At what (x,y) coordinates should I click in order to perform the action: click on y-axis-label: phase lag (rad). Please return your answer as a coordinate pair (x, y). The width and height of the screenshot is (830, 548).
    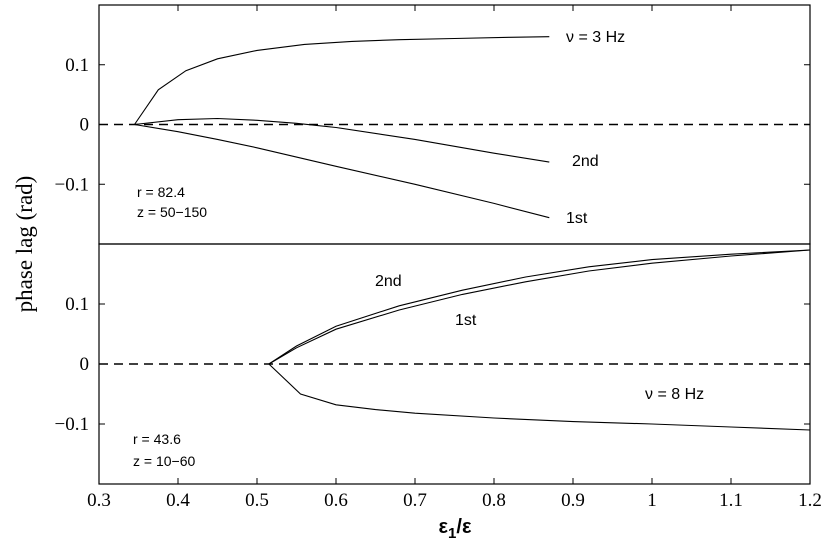
    Looking at the image, I should click on (24, 244).